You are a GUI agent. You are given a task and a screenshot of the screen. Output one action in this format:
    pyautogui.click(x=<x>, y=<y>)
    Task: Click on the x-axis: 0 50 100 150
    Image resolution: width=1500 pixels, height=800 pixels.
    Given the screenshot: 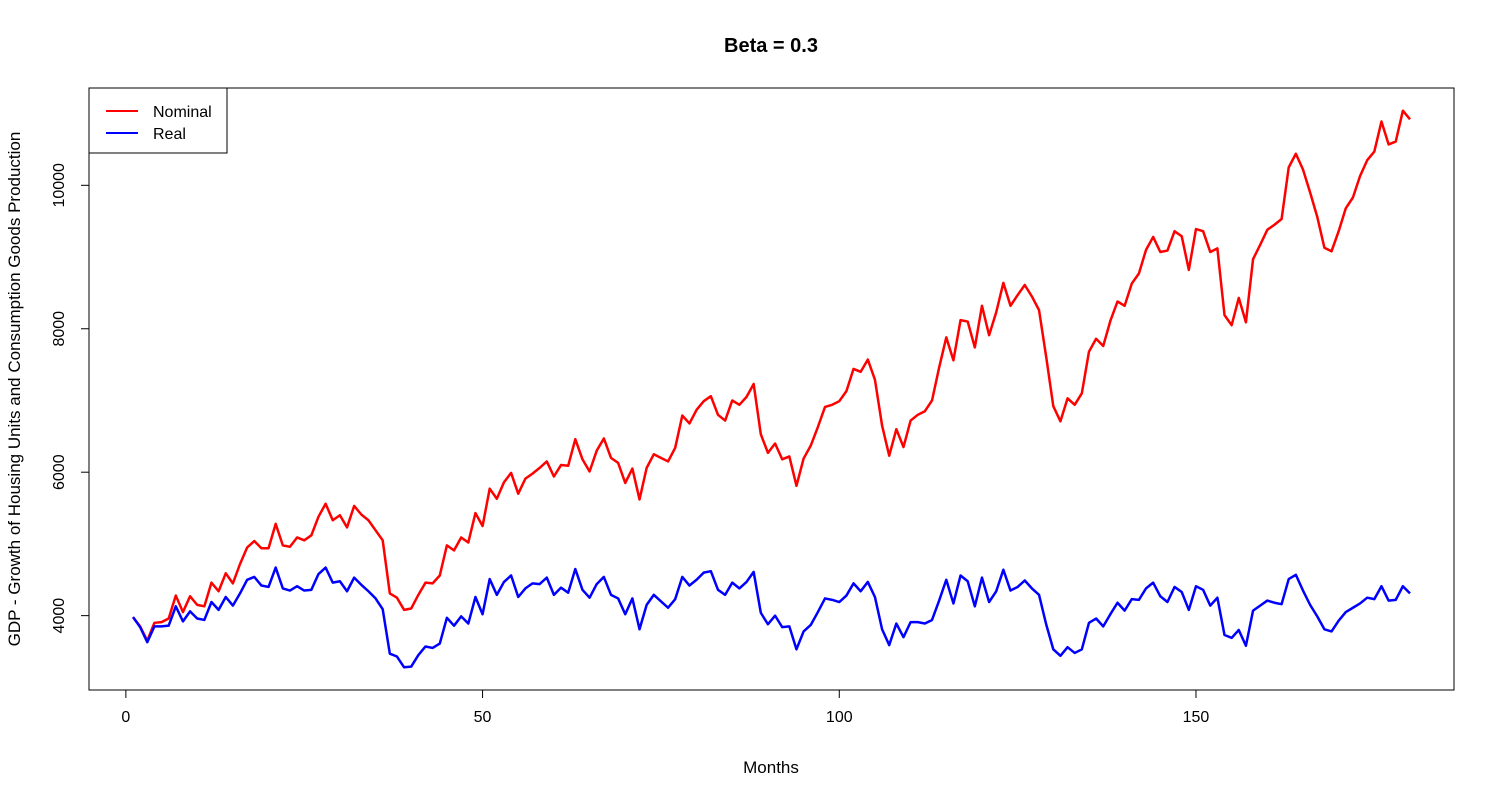 What is the action you would take?
    pyautogui.click(x=665, y=707)
    